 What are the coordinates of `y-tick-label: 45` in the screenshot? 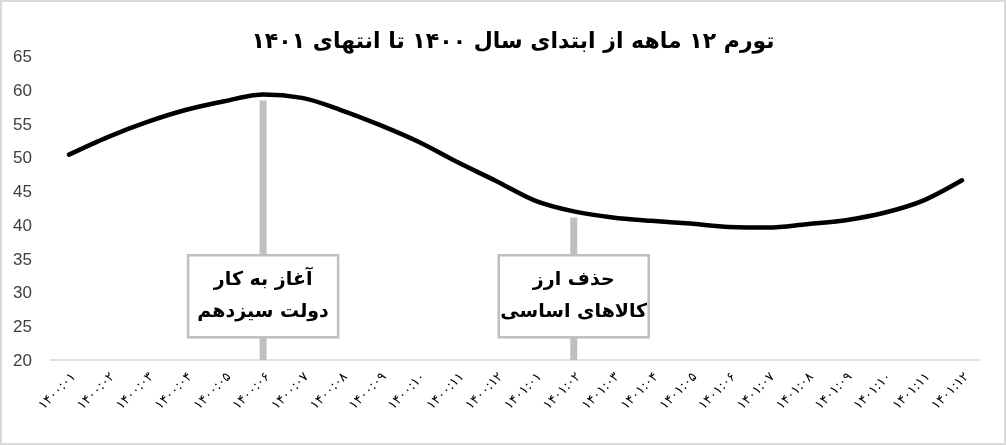 It's located at (22, 192).